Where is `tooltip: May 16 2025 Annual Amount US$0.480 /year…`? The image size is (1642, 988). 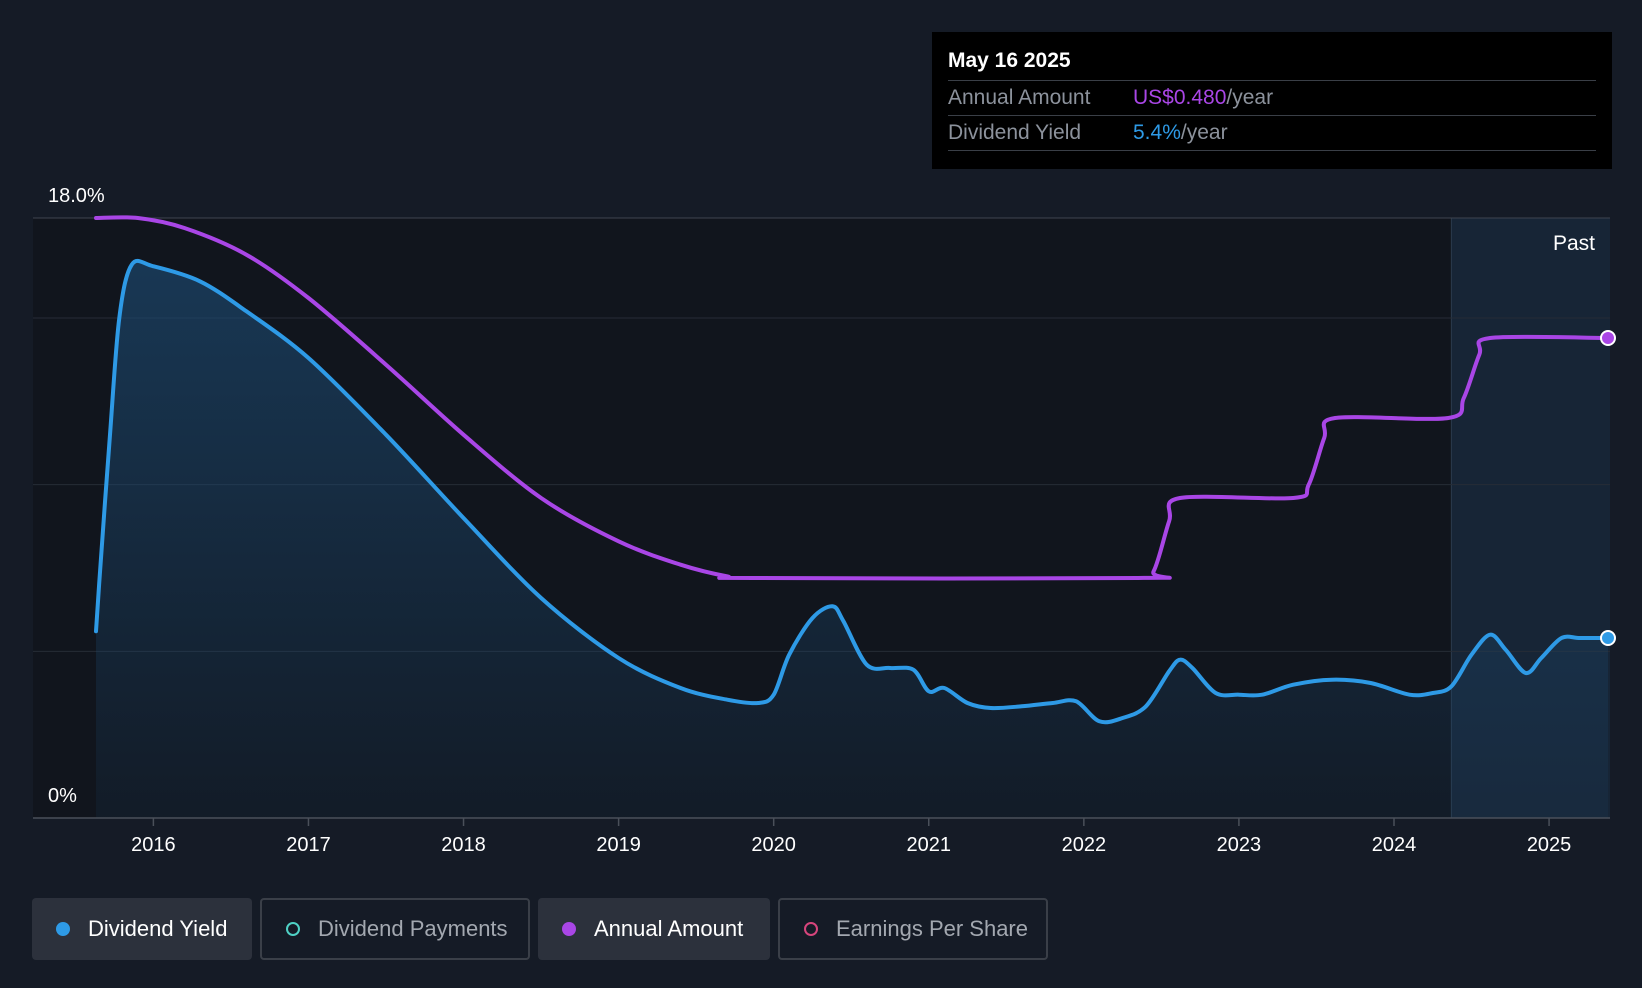 tooltip: May 16 2025 Annual Amount US$0.480 /year… is located at coordinates (1272, 100).